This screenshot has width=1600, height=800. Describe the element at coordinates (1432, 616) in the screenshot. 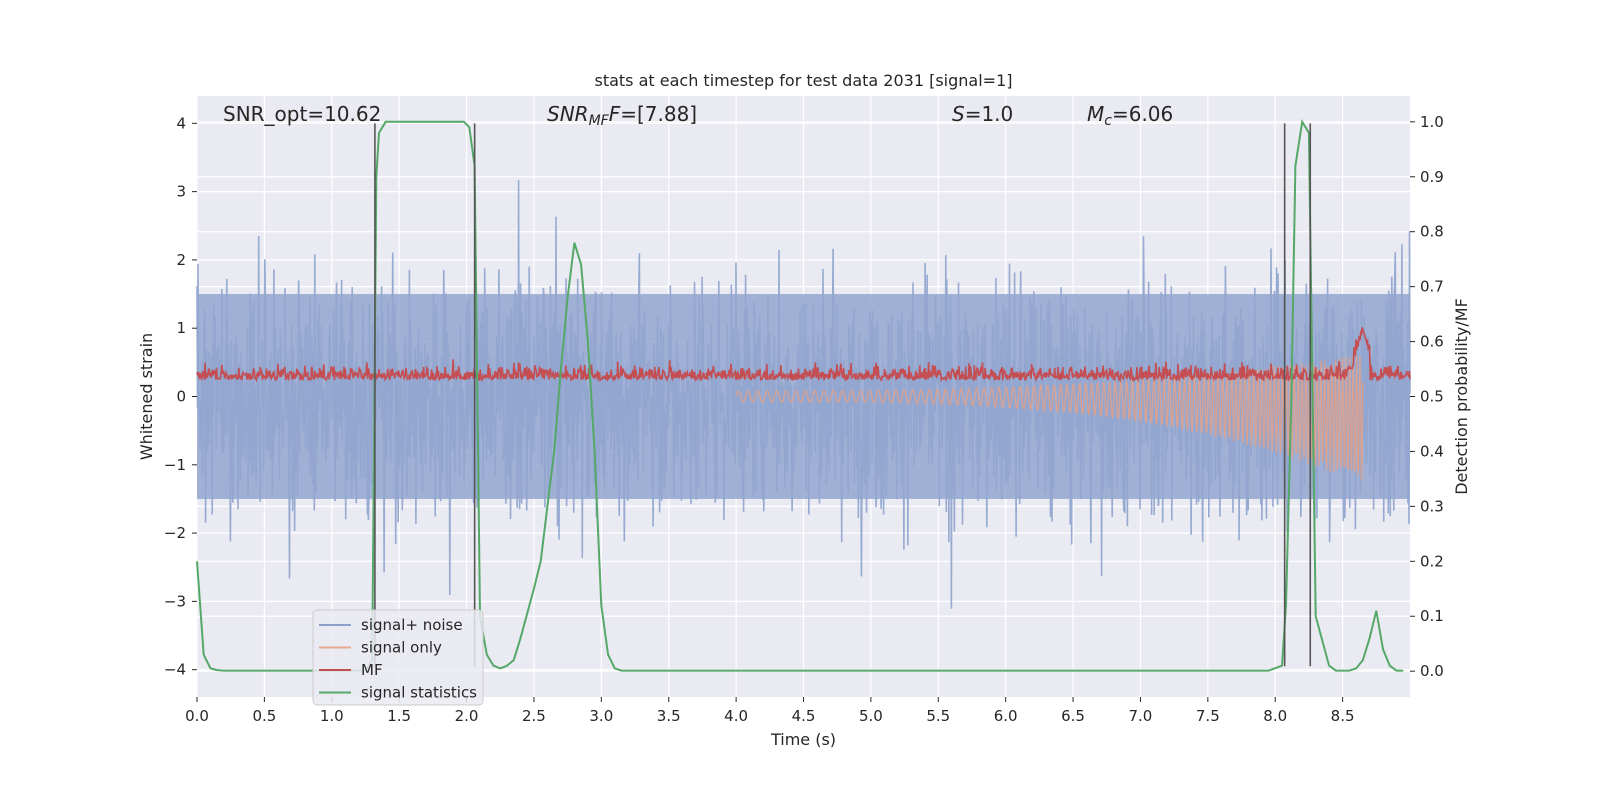

I see `right-tick-label: 0.1` at that location.